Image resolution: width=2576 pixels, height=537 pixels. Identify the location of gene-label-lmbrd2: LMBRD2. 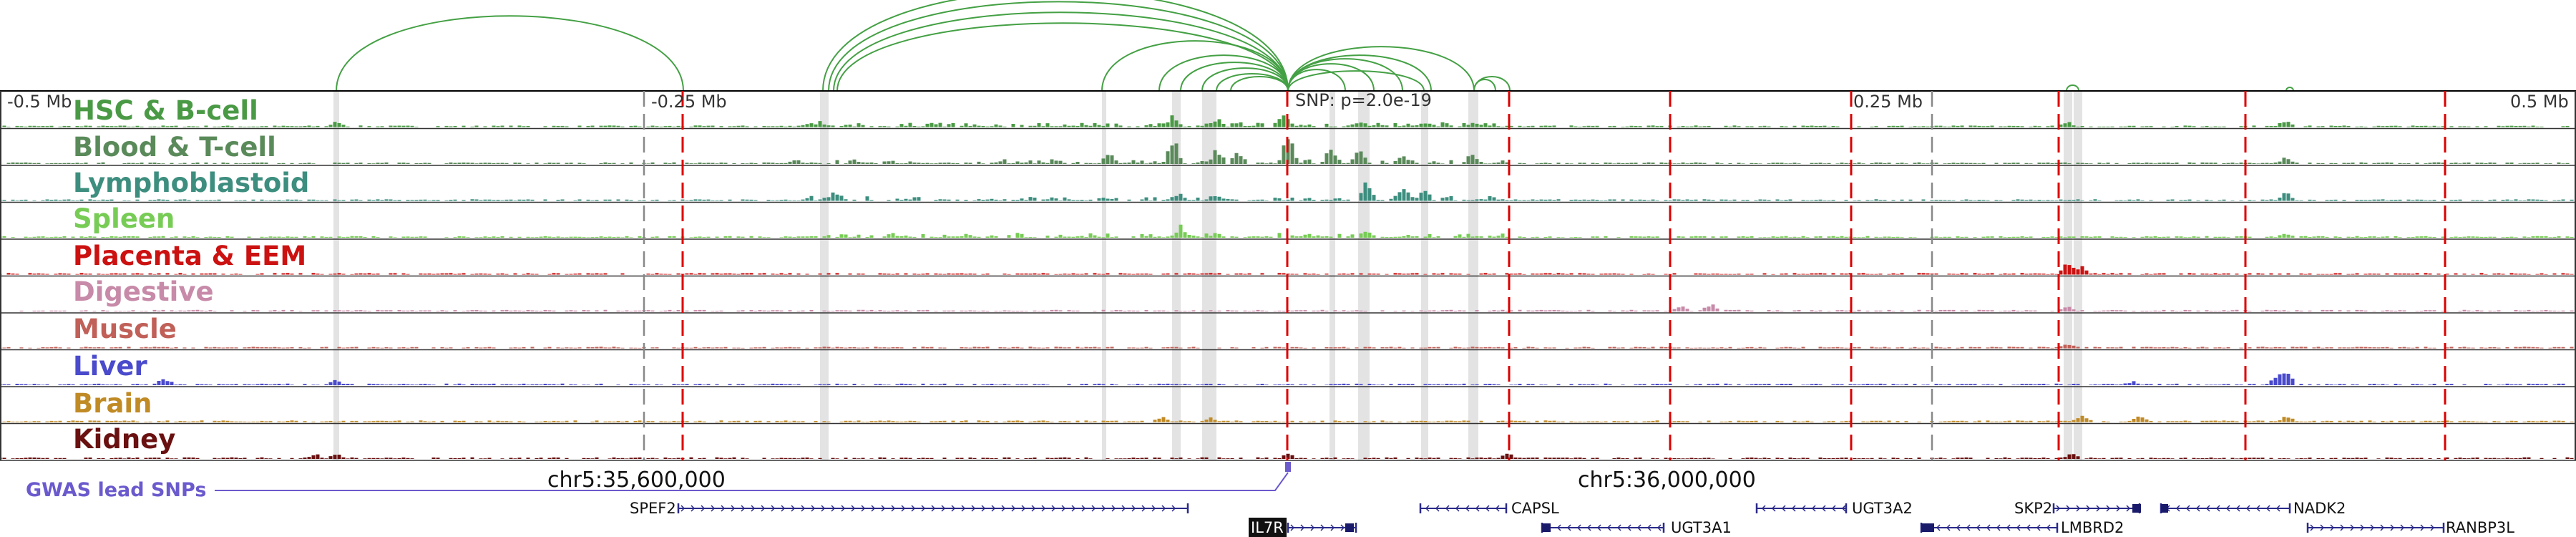
(2092, 527).